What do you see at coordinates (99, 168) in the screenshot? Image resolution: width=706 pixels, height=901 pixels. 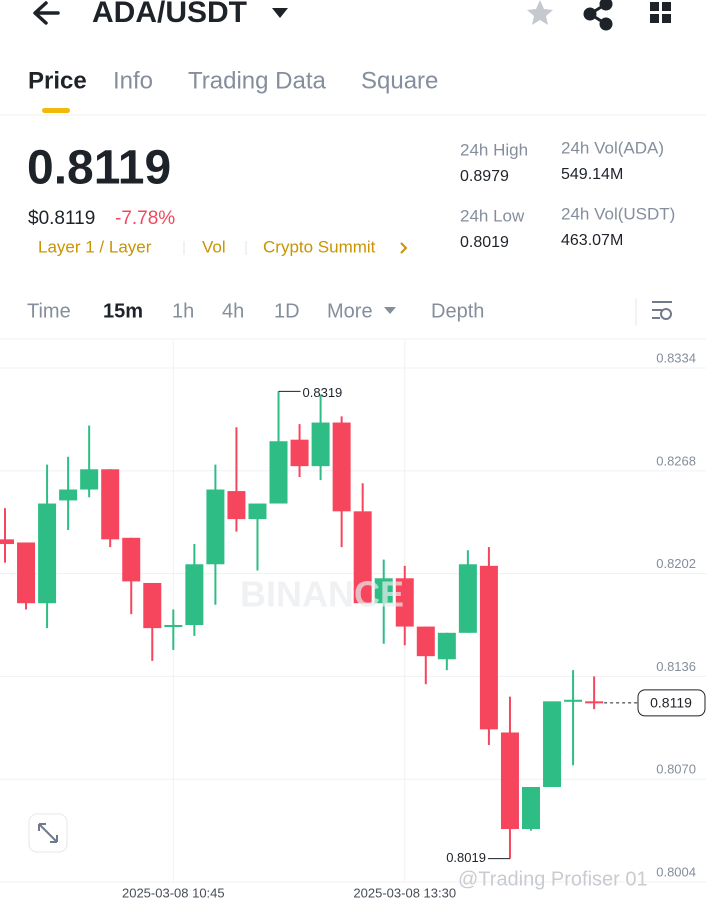 I see `last-price: 0.8119` at bounding box center [99, 168].